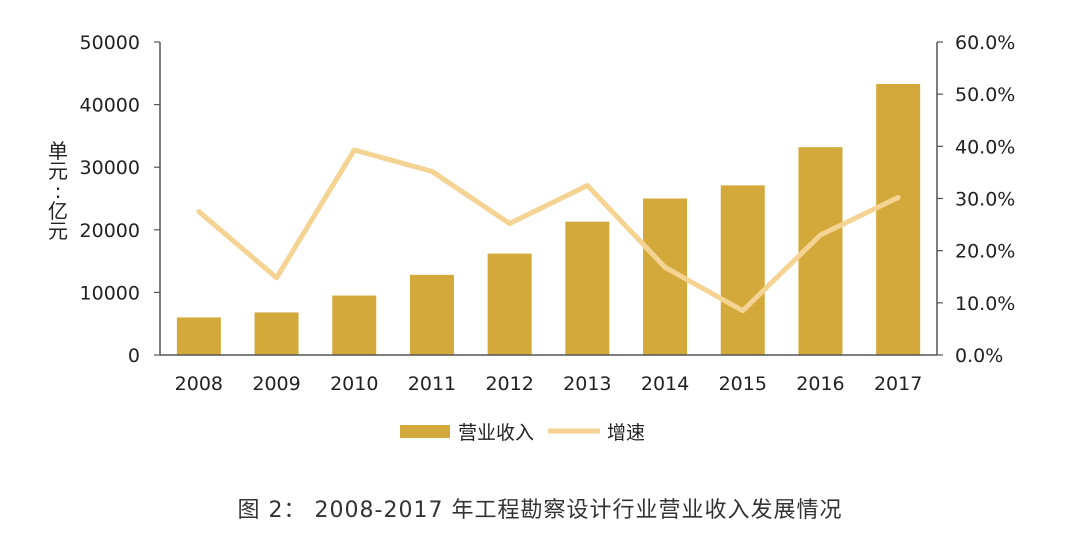 Image resolution: width=1080 pixels, height=540 pixels. Describe the element at coordinates (110, 168) in the screenshot. I see `y-tick-label: 30000` at that location.